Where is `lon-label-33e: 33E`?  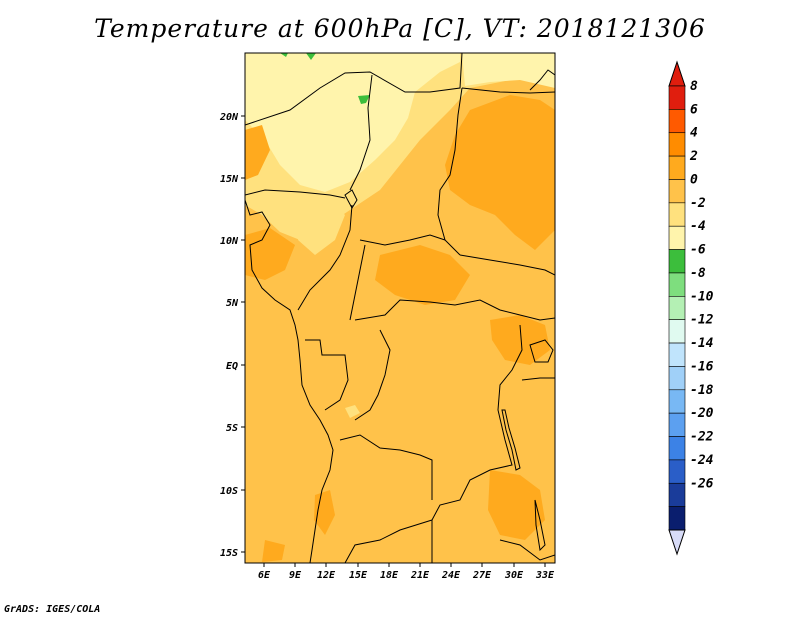
lon-label-33e: 33E is located at coordinates (545, 575).